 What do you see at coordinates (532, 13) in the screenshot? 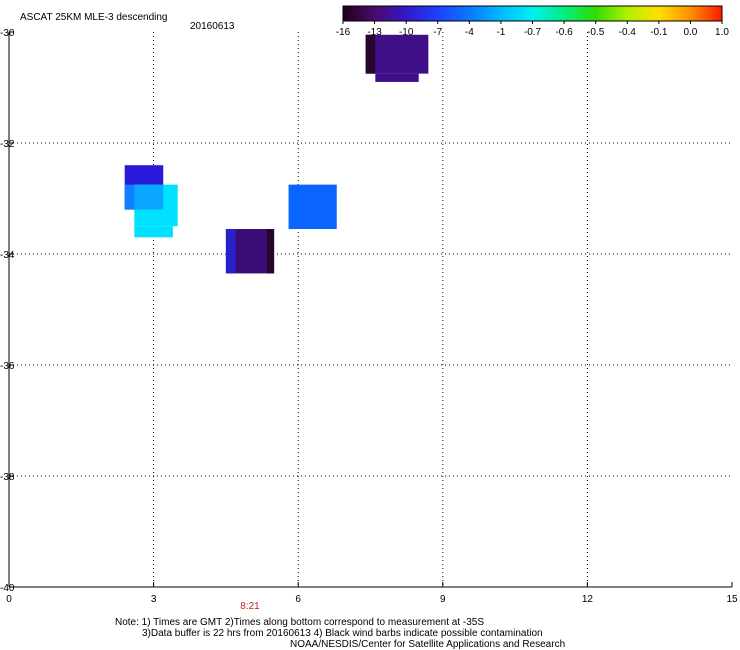
I see `colorbar-gradient` at bounding box center [532, 13].